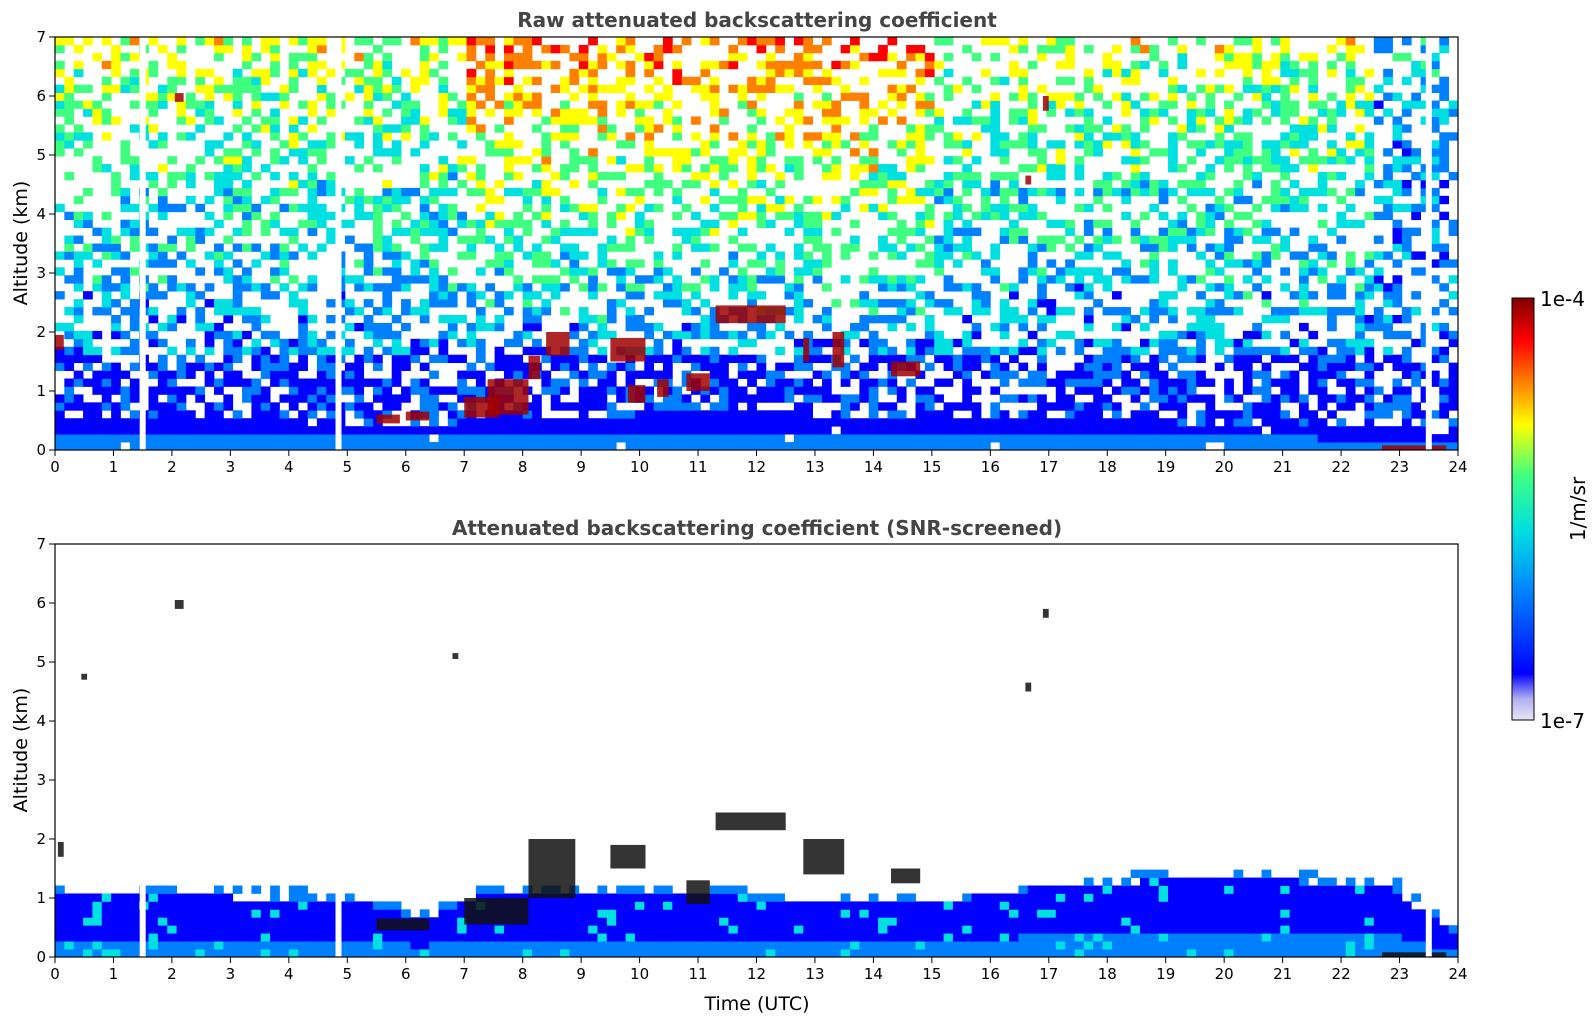  What do you see at coordinates (1399, 467) in the screenshot?
I see `x-tick-label: 23` at bounding box center [1399, 467].